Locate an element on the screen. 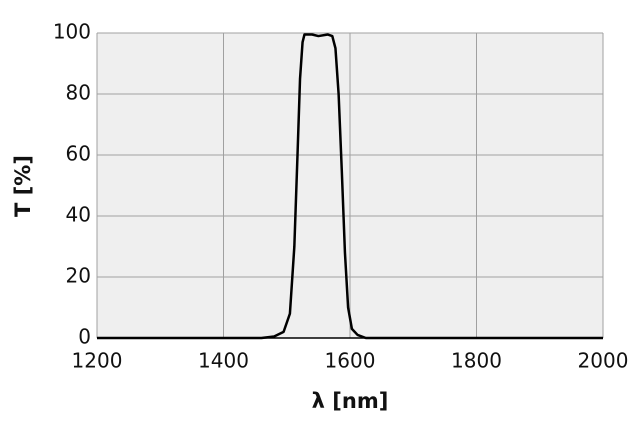 The height and width of the screenshot is (427, 640). y-tick-label: 80 is located at coordinates (78, 93).